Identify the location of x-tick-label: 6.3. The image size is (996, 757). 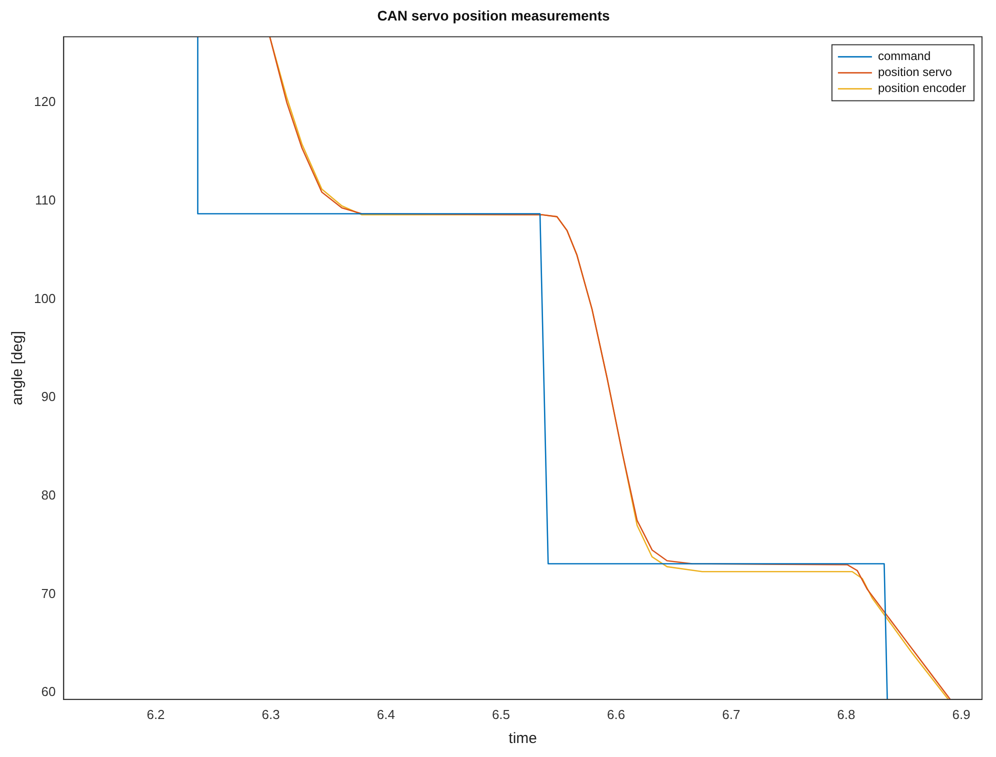
(271, 714).